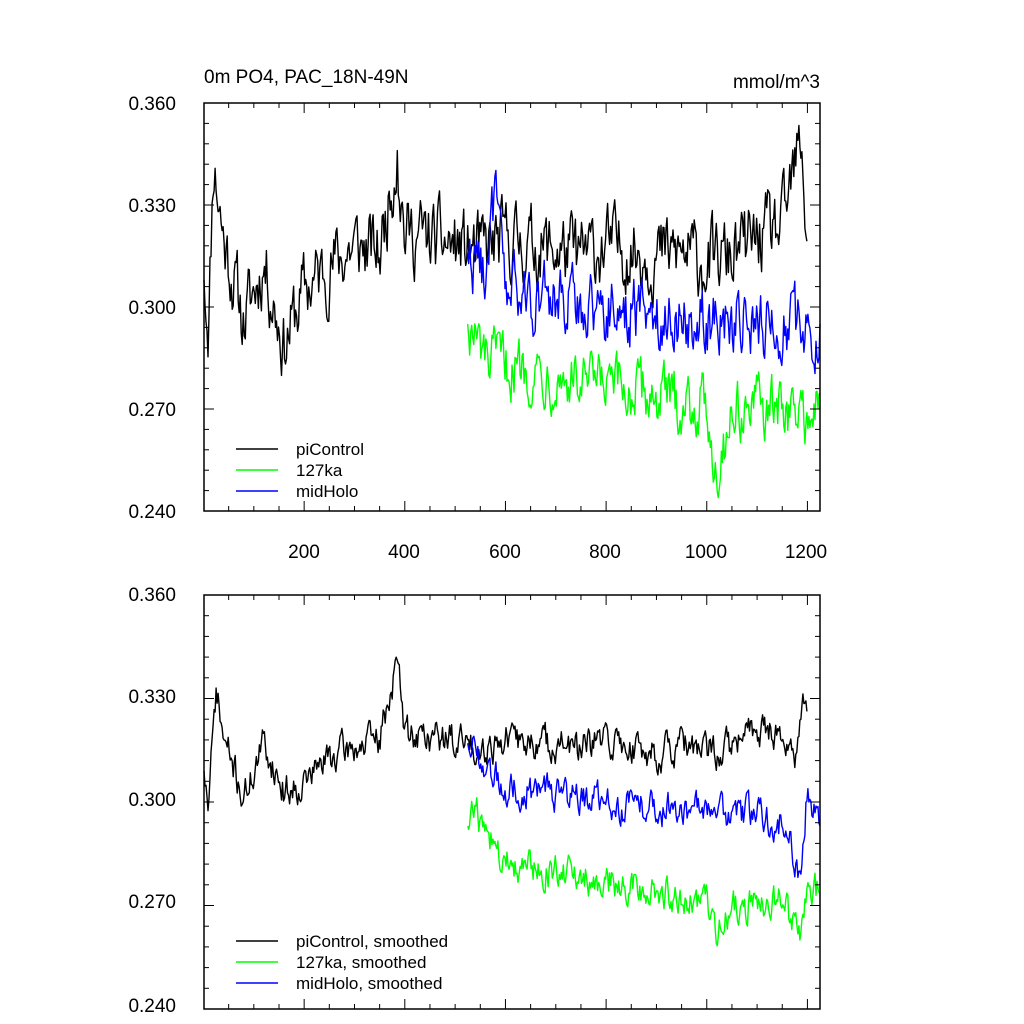  What do you see at coordinates (806, 552) in the screenshot?
I see `top-xtick-label: 1200` at bounding box center [806, 552].